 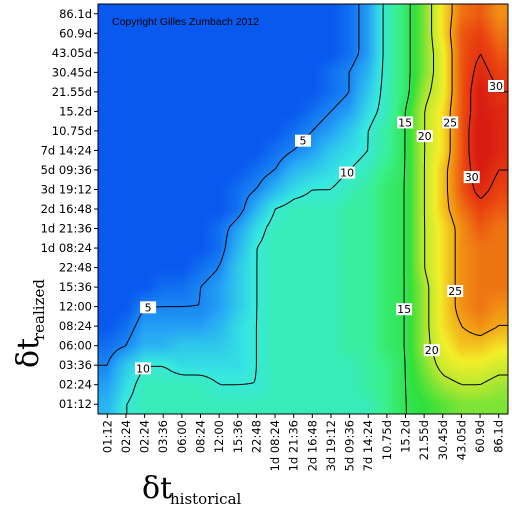 What do you see at coordinates (480, 436) in the screenshot?
I see `x-tick-label: 60.9d` at bounding box center [480, 436].